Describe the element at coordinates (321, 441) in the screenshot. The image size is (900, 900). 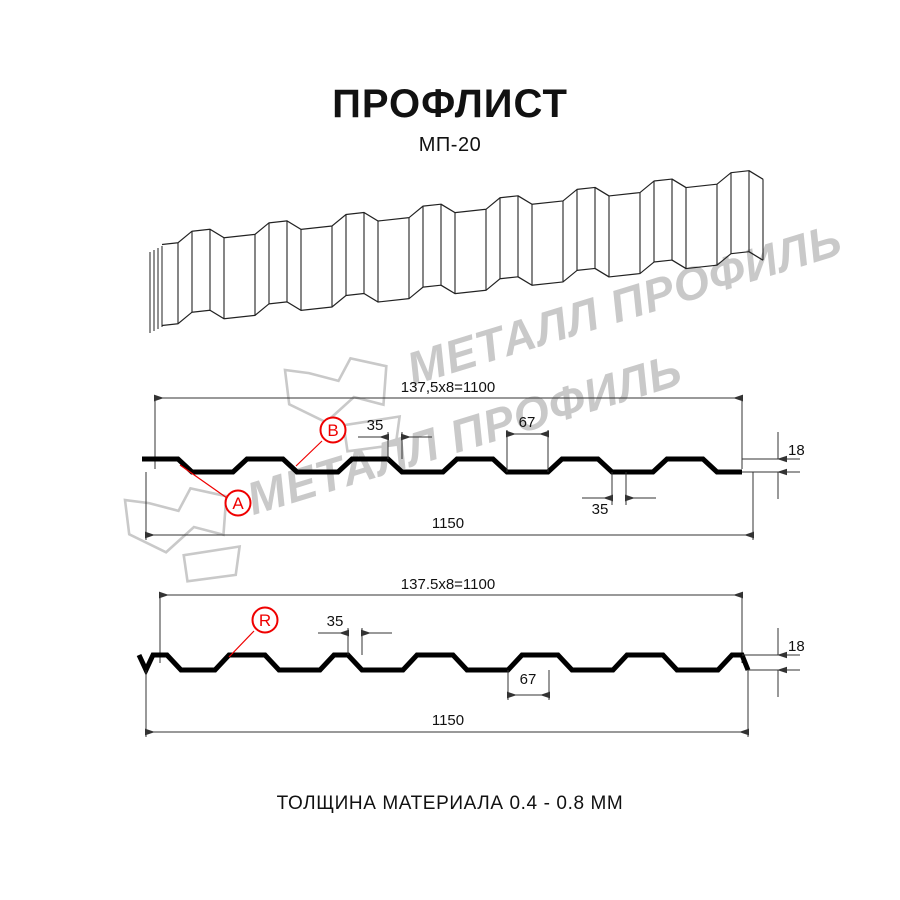
I see `marker-b: B` at that location.